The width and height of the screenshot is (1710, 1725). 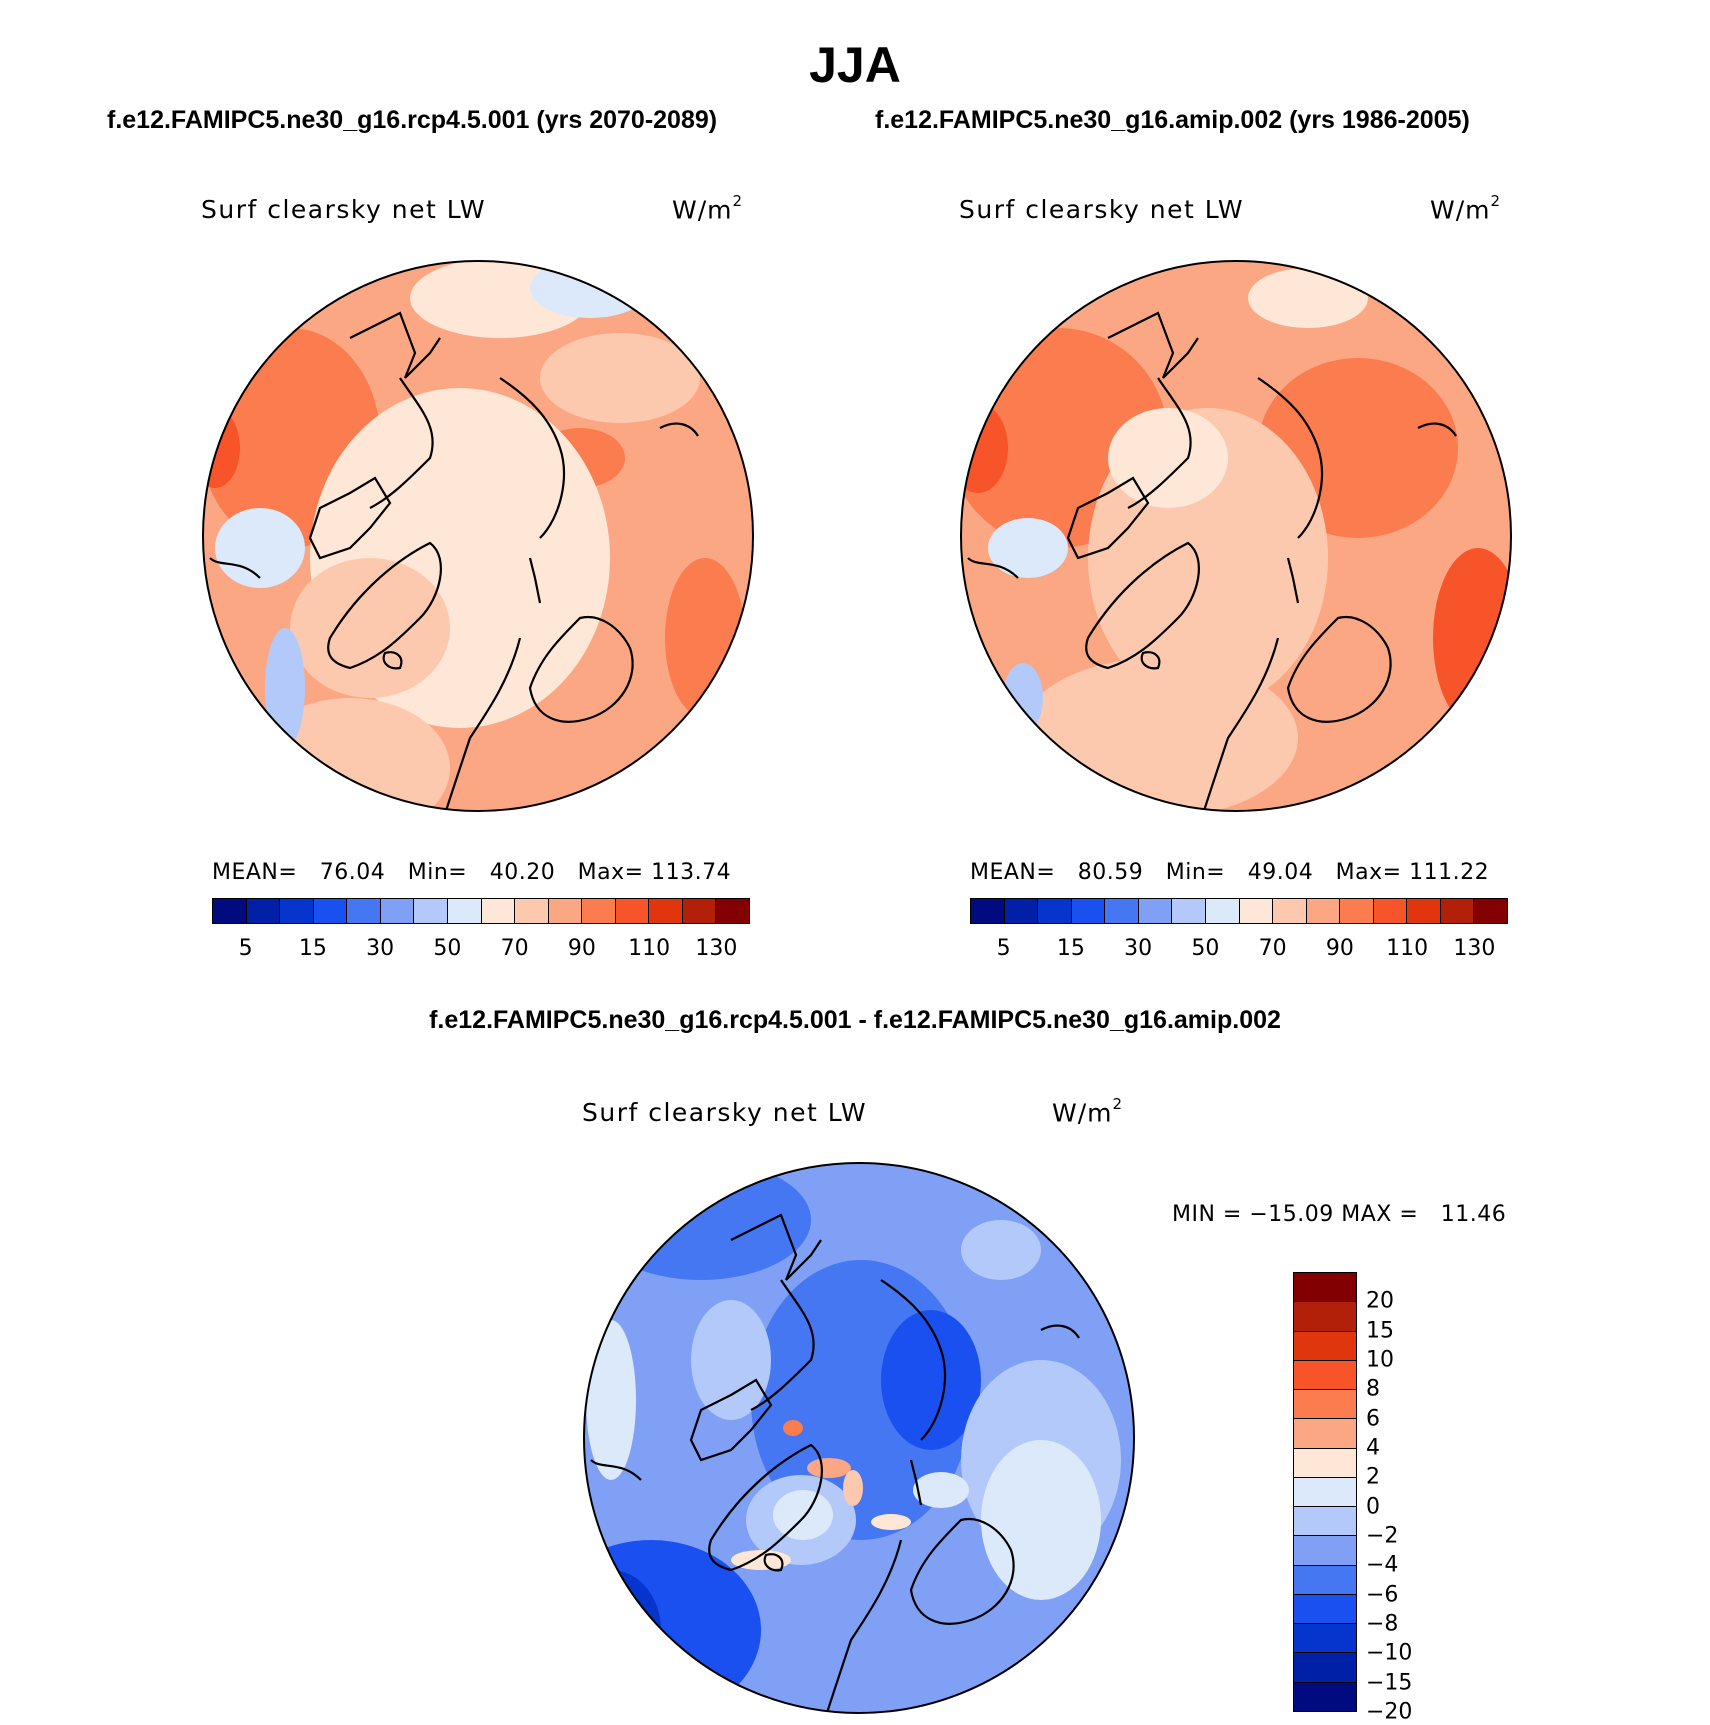 I want to click on control-colorbar-tick-label: 15, so click(x=1070, y=948).